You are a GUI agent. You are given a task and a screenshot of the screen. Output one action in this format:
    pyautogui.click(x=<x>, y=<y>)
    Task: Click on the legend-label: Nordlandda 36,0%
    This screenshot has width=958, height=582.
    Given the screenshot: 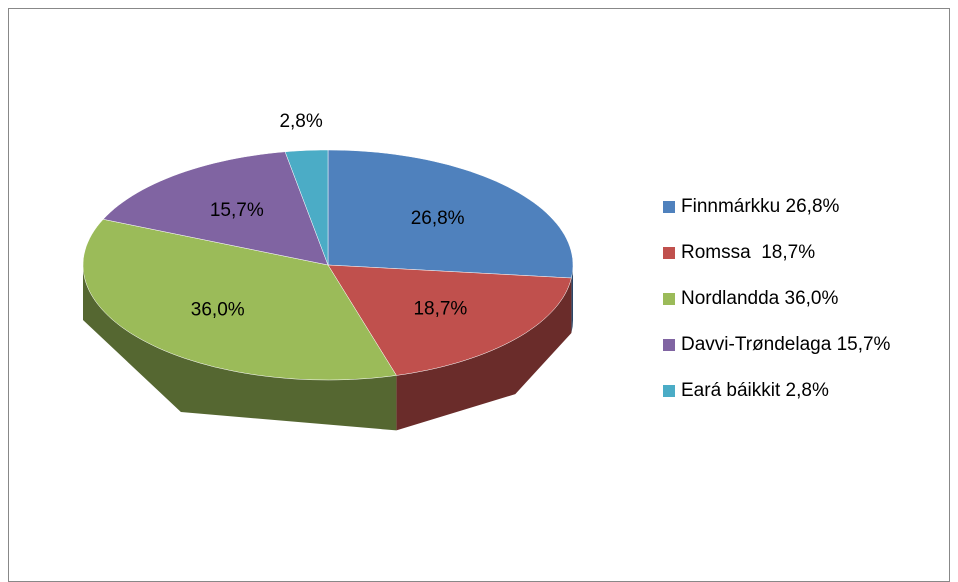 What is the action you would take?
    pyautogui.click(x=759, y=298)
    